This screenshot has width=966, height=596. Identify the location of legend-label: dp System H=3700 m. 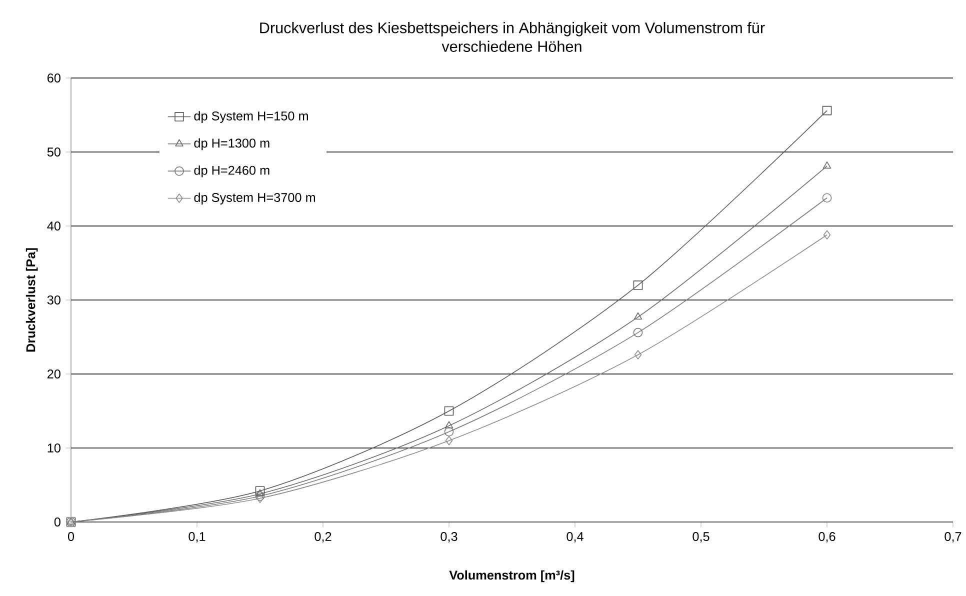
(255, 198).